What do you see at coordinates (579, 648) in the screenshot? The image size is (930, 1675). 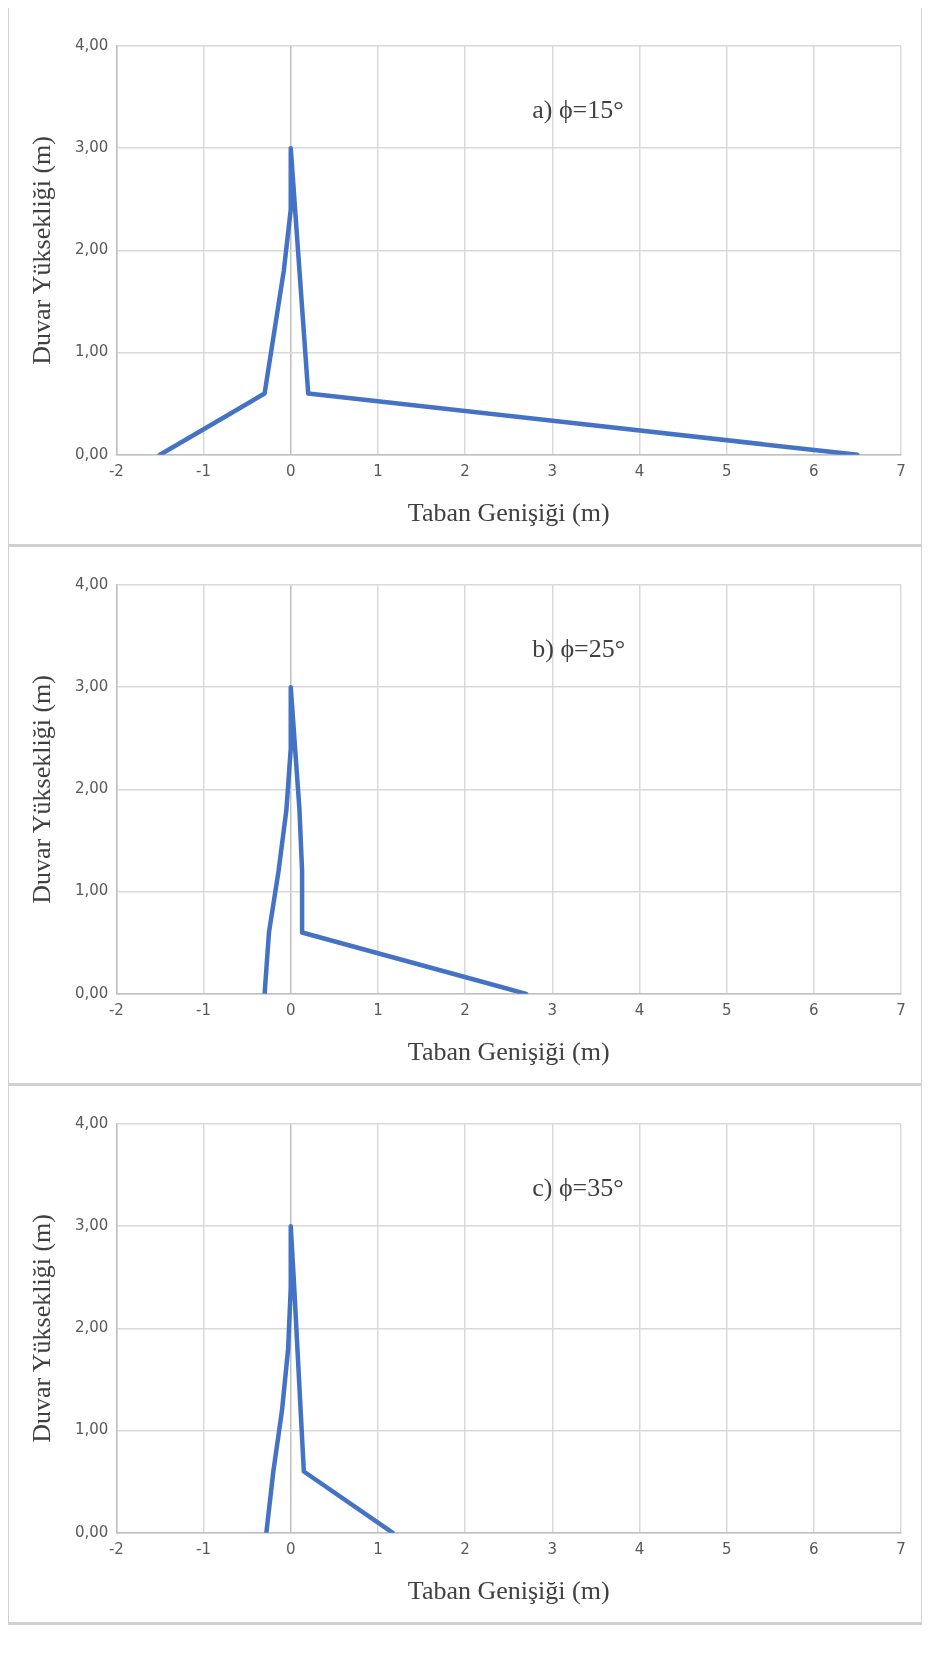 I see `annotation: b) ϕ=25°` at bounding box center [579, 648].